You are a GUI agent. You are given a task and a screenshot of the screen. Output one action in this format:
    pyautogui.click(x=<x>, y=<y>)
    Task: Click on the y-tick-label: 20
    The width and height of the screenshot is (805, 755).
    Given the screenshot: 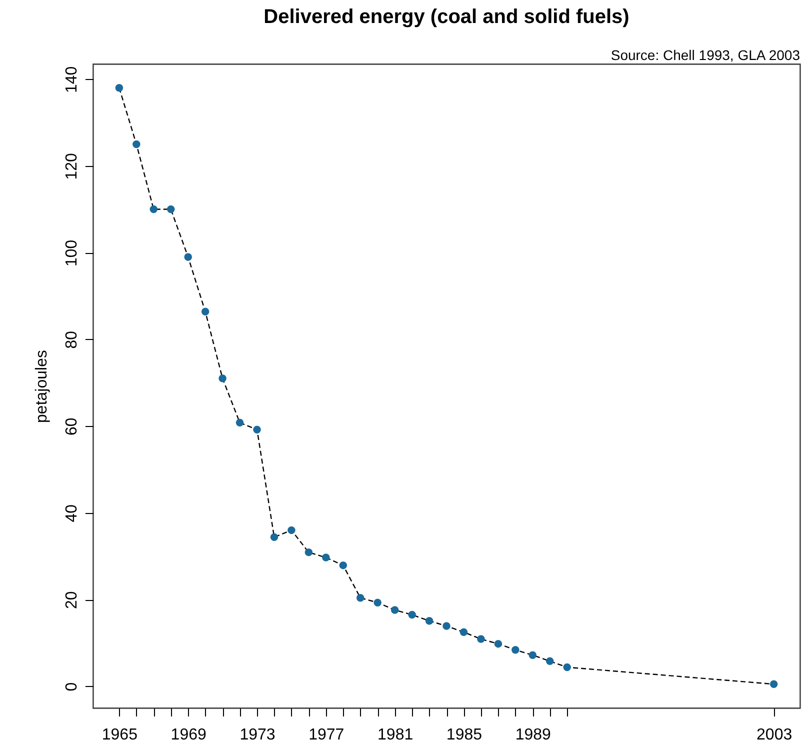 What is the action you would take?
    pyautogui.click(x=72, y=600)
    